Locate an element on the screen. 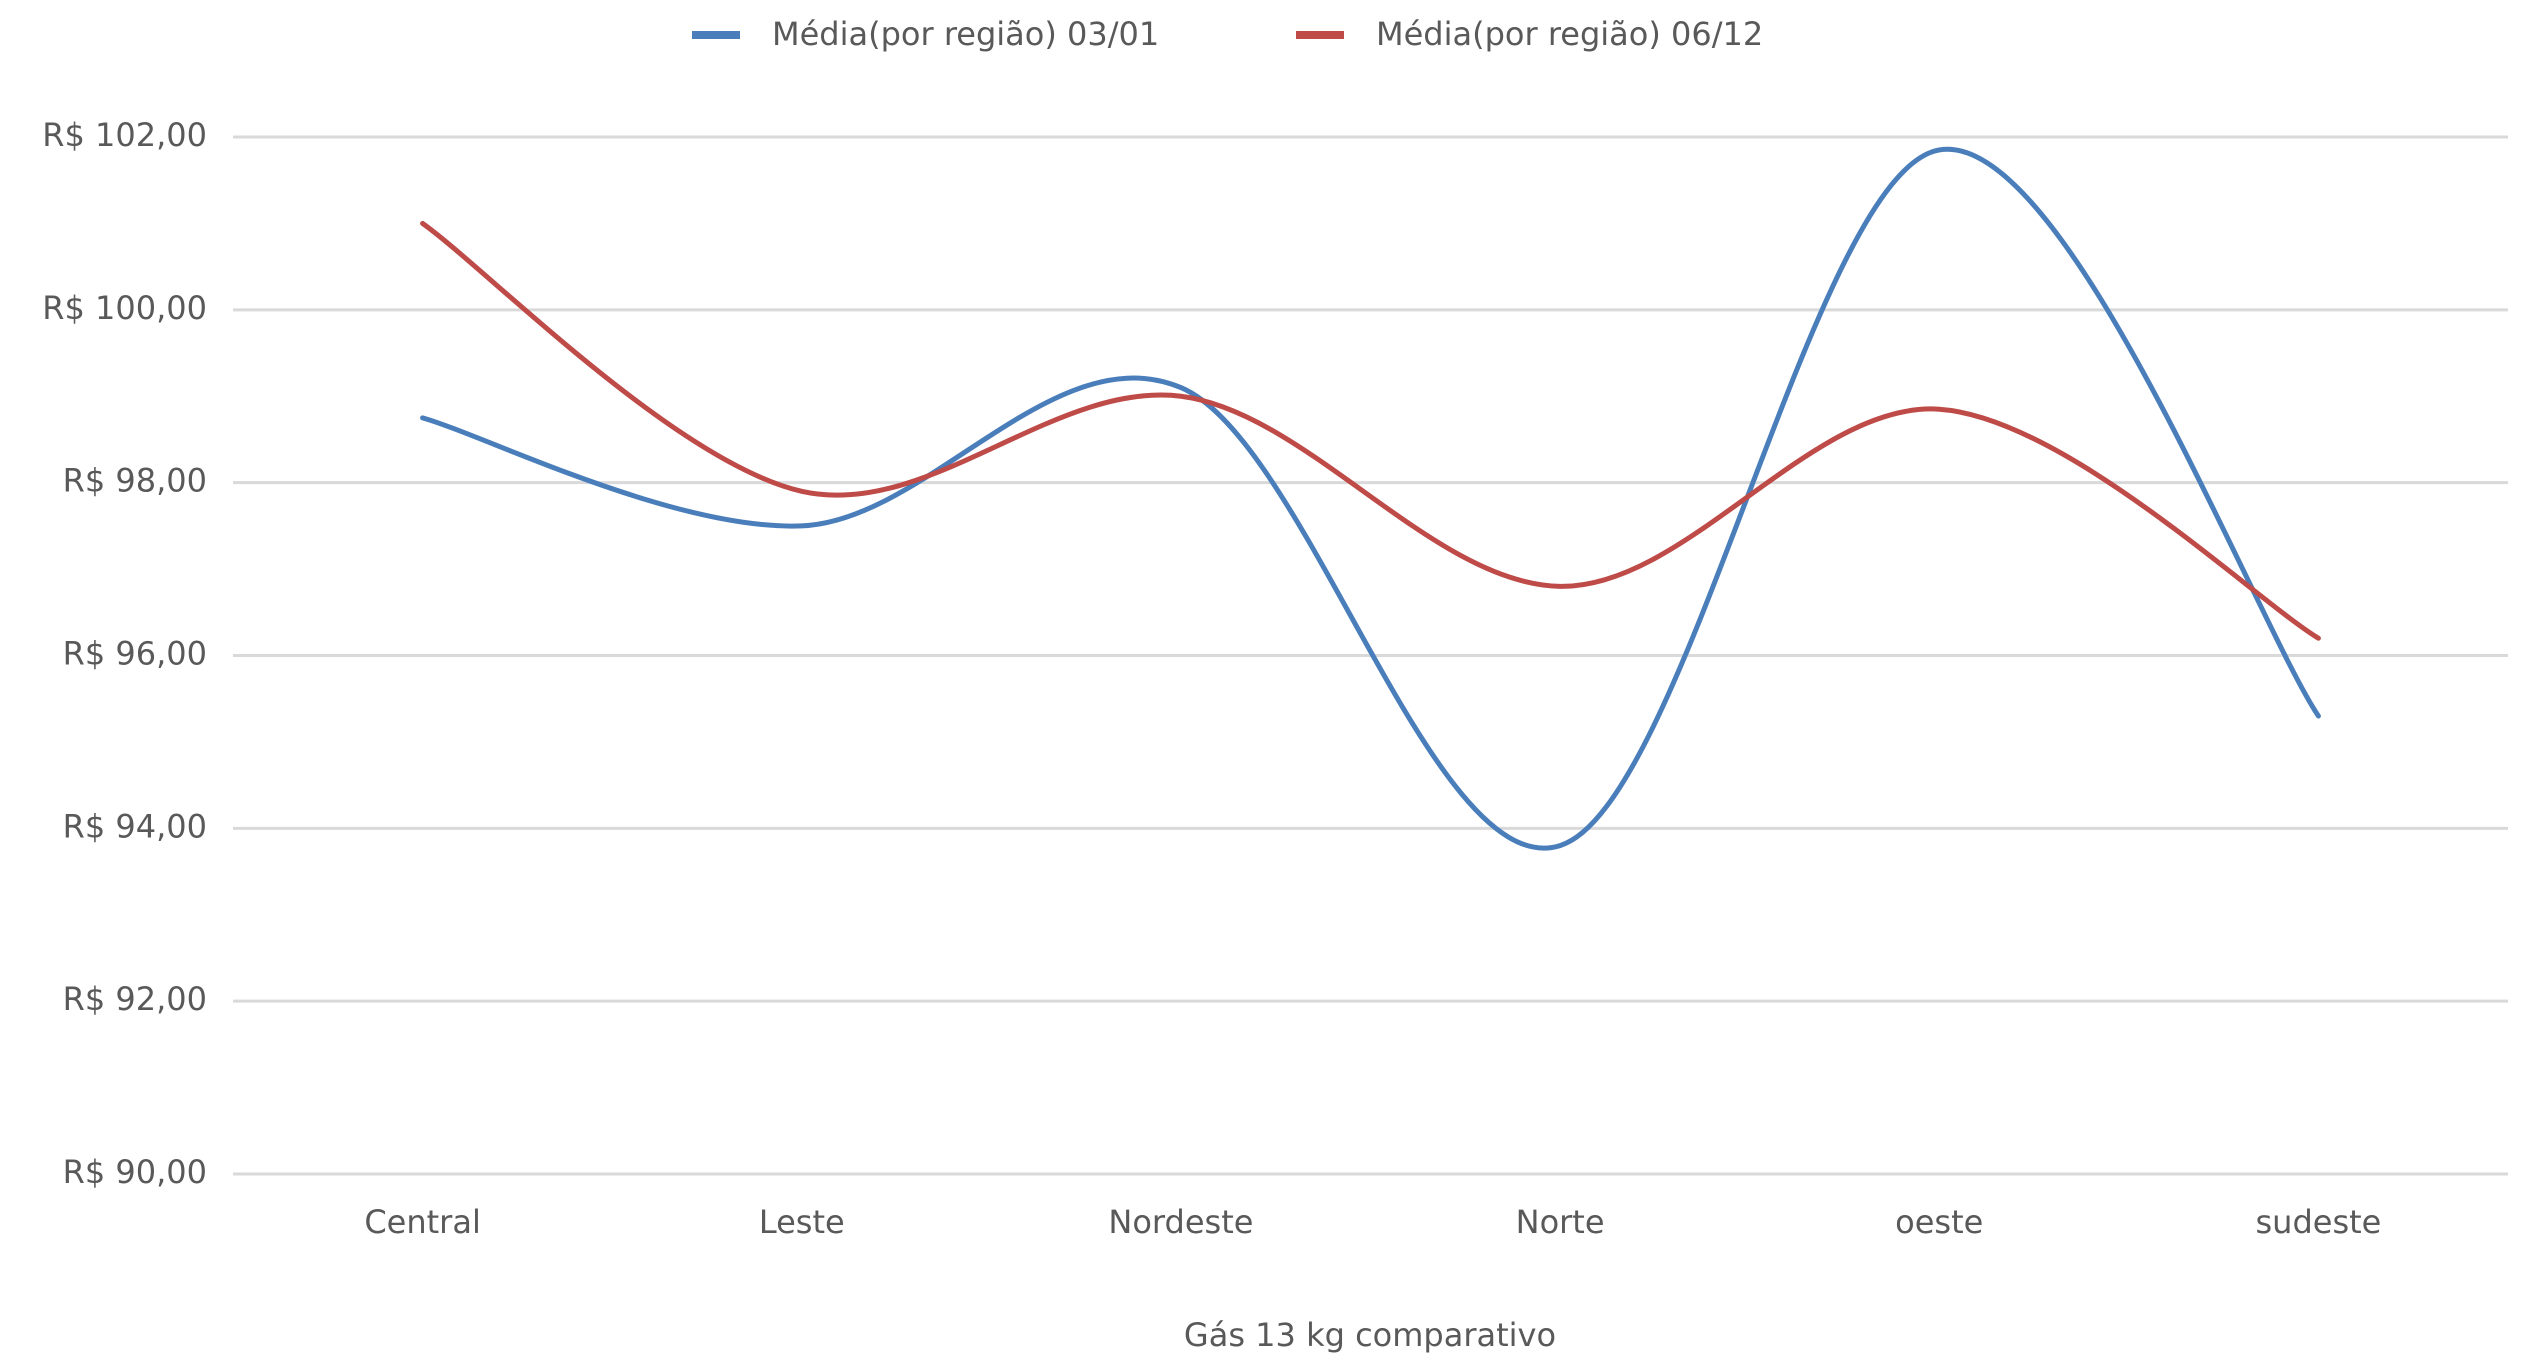  y-tick-label: R$ 102,00 is located at coordinates (124, 135).